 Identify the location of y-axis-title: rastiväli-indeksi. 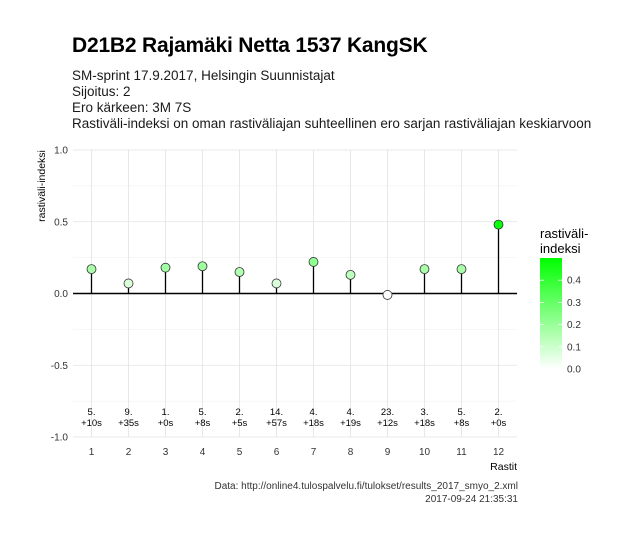
(42, 186).